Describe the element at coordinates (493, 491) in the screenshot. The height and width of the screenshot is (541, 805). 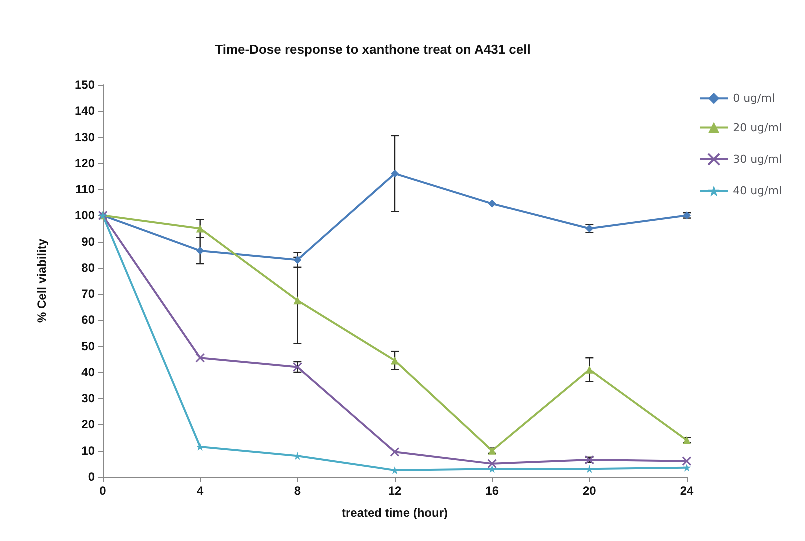
I see `x-tick-label: 16` at that location.